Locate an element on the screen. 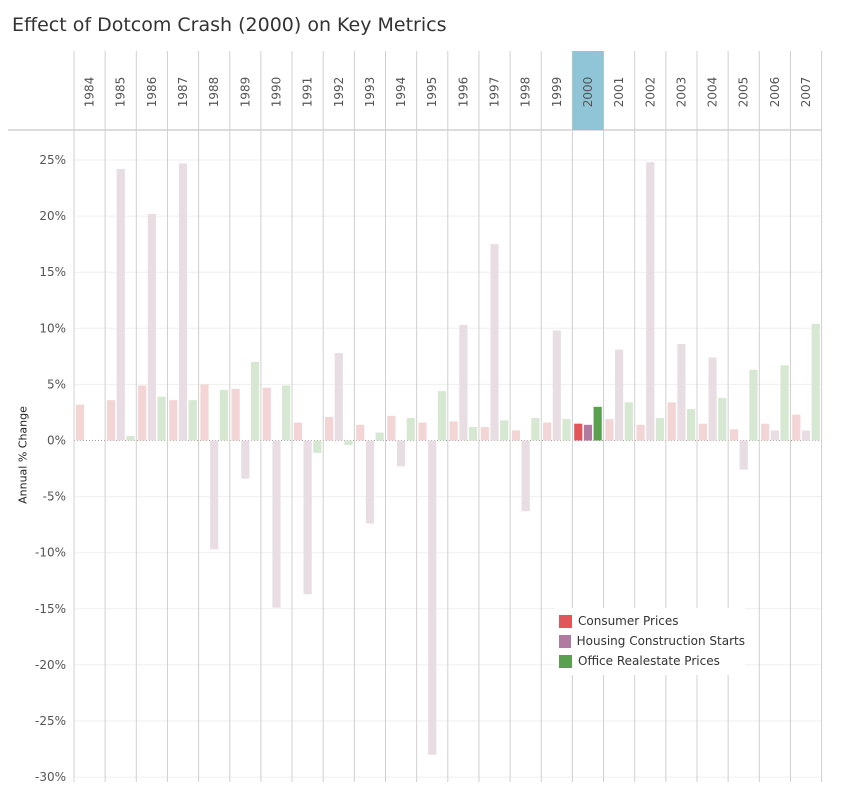 The image size is (842, 787). legend-label: Office Realestate Prices is located at coordinates (649, 661).